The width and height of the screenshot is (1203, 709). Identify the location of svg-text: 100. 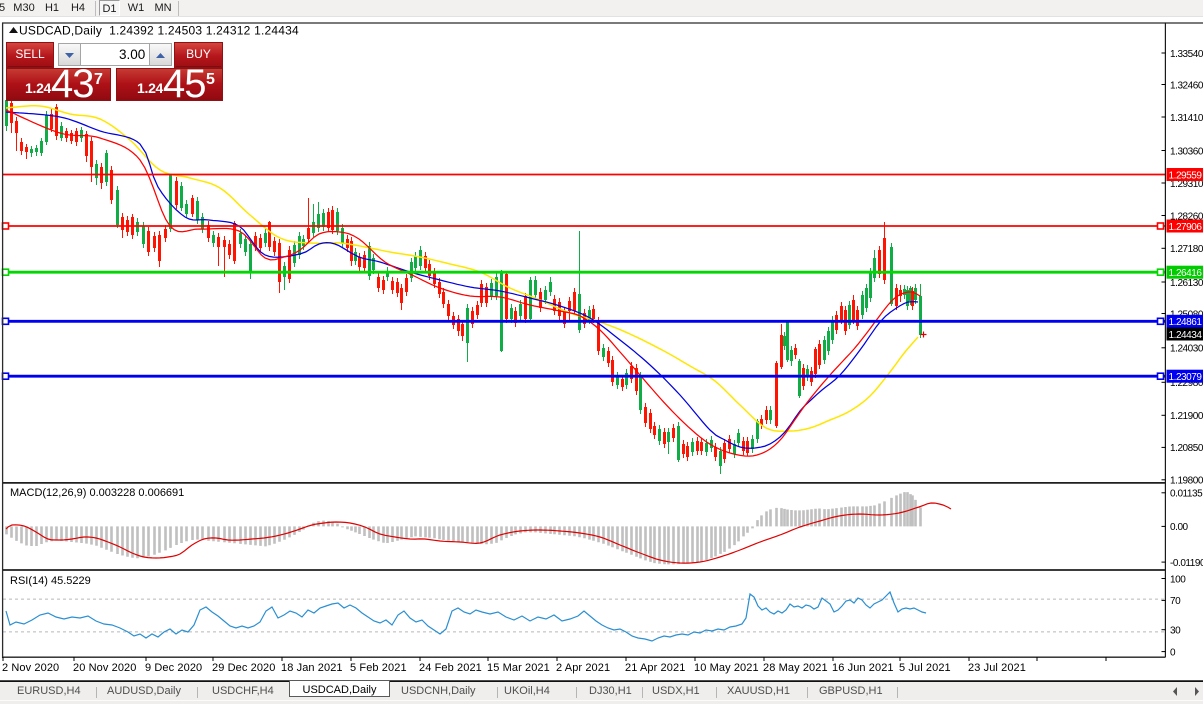
(1178, 579).